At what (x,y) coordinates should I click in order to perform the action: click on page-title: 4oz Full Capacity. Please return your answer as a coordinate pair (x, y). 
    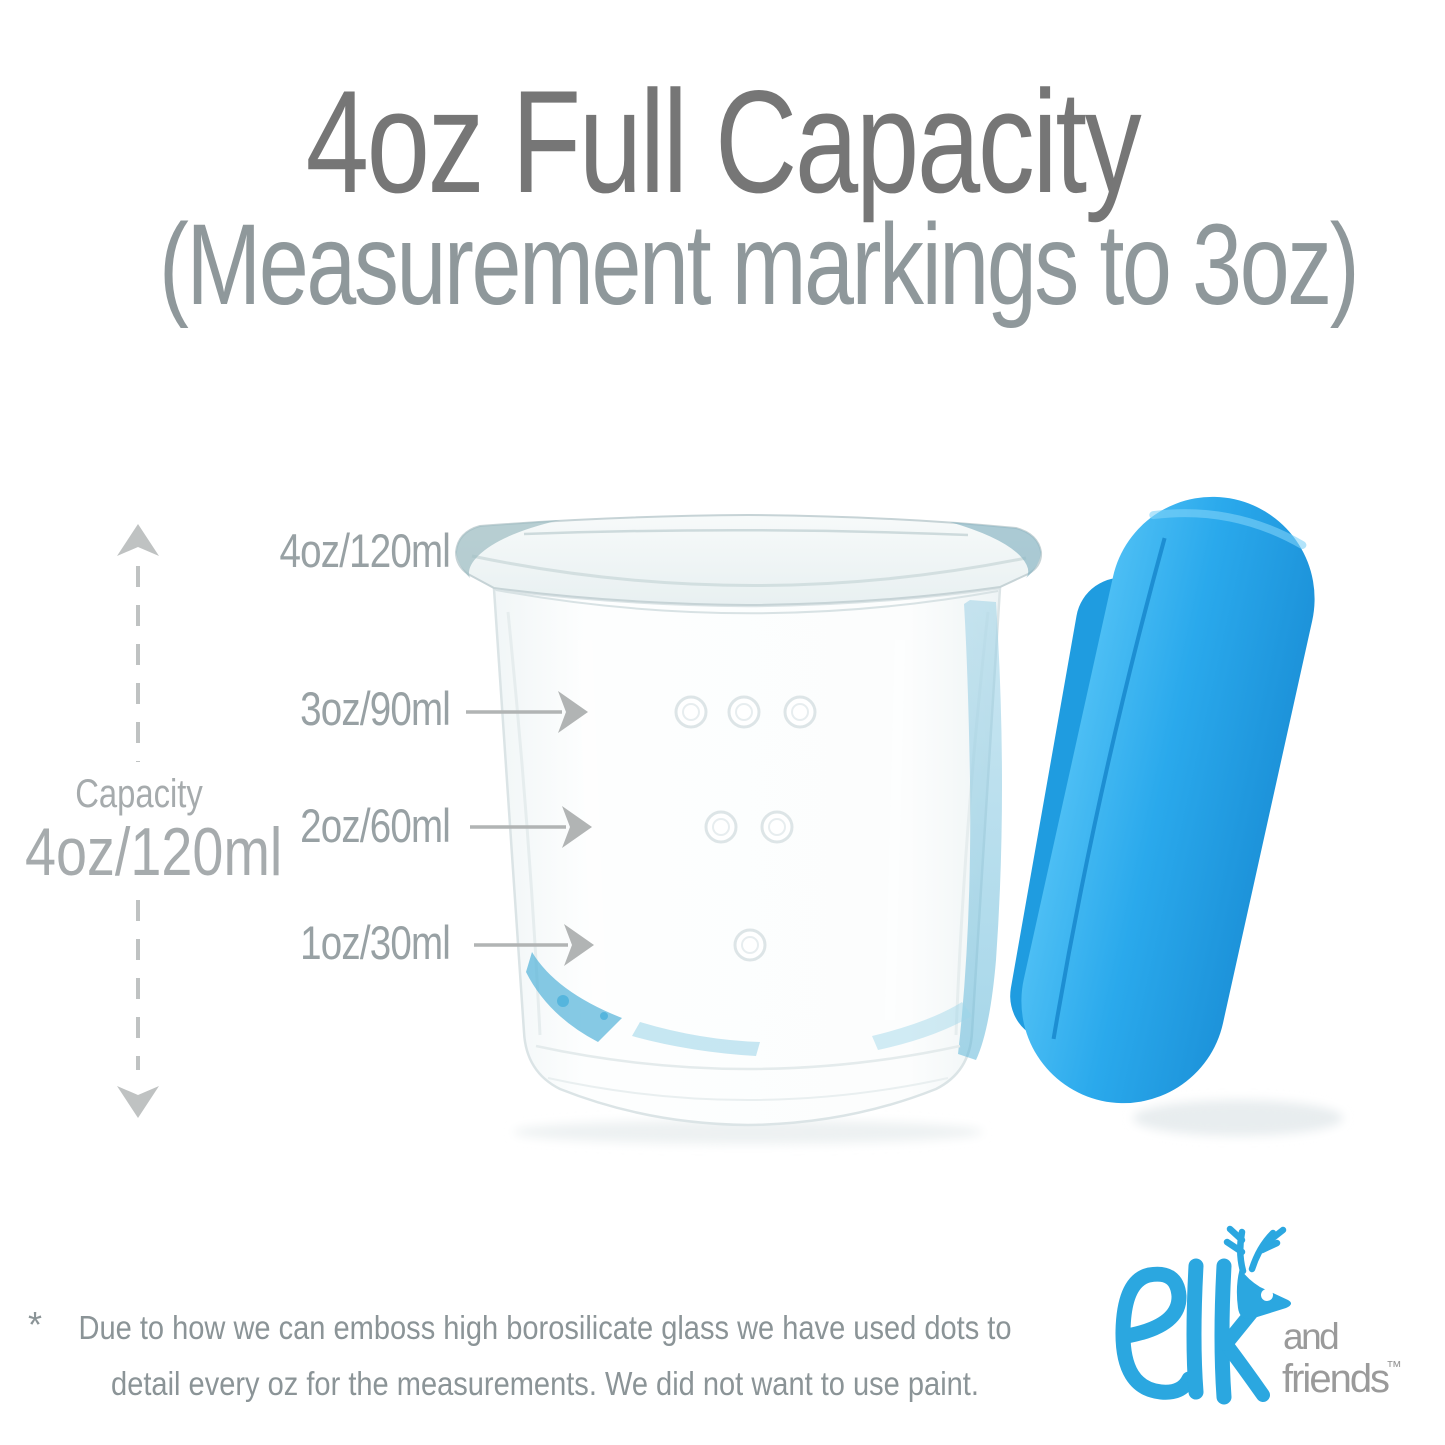
    Looking at the image, I should click on (723, 141).